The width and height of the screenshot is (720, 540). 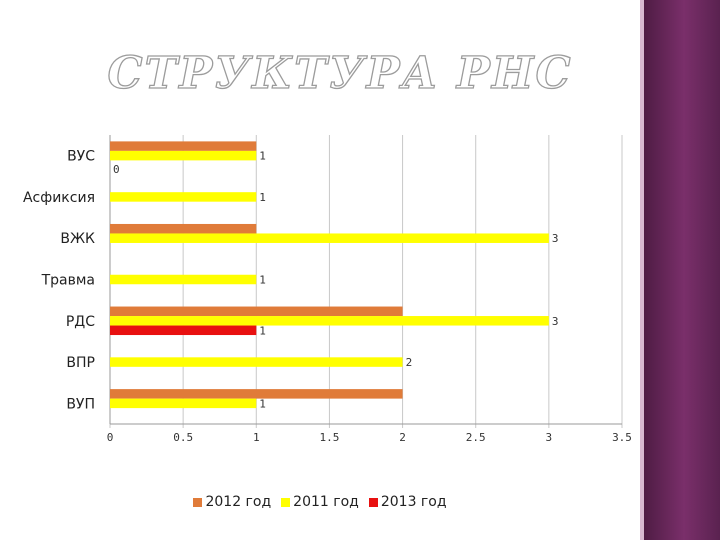 What do you see at coordinates (326, 502) in the screenshot?
I see `legend-label: 2011 год` at bounding box center [326, 502].